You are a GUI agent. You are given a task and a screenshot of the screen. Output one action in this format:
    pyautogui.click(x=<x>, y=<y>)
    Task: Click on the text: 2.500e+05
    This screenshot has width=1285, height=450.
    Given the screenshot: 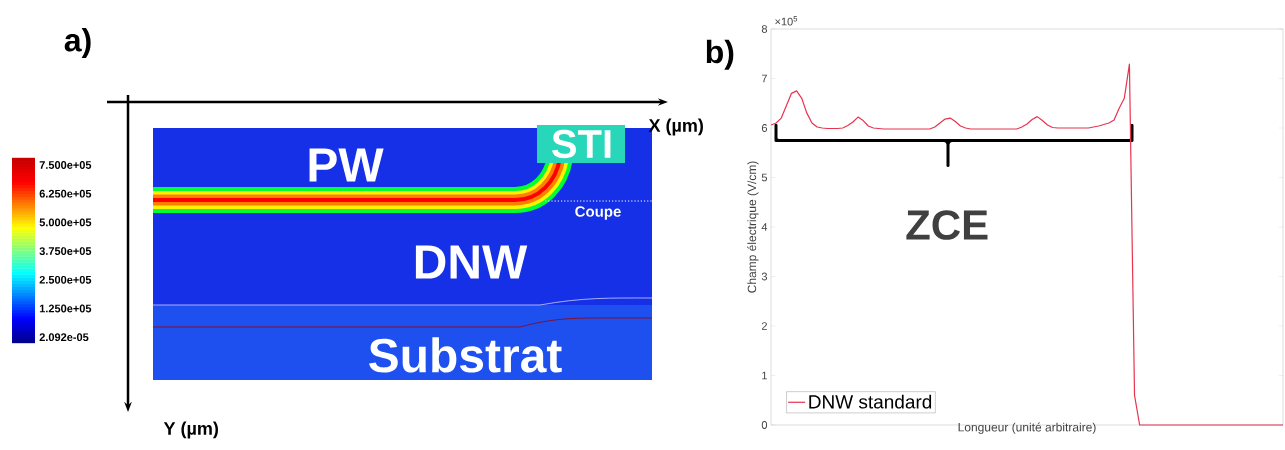 What is the action you would take?
    pyautogui.click(x=65, y=279)
    